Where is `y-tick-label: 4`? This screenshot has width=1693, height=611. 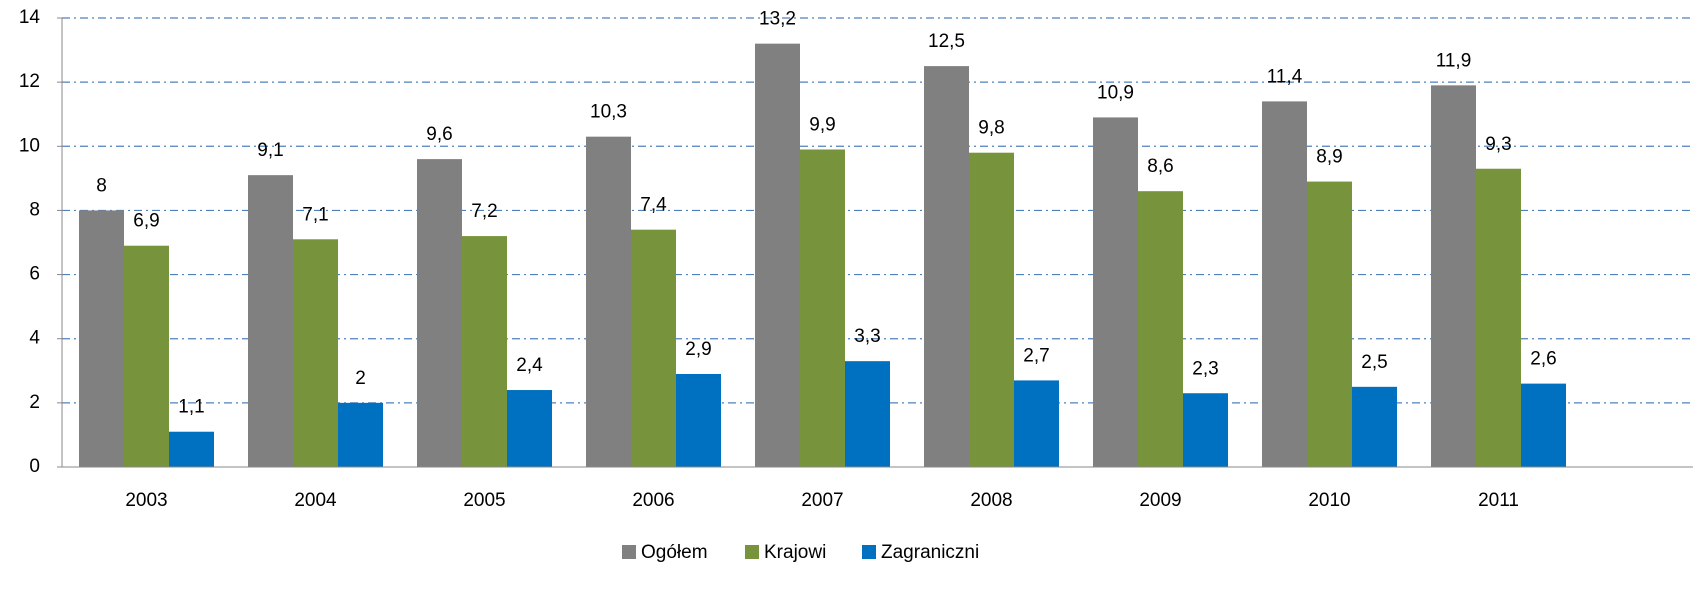
y-tick-label: 4 is located at coordinates (34, 338).